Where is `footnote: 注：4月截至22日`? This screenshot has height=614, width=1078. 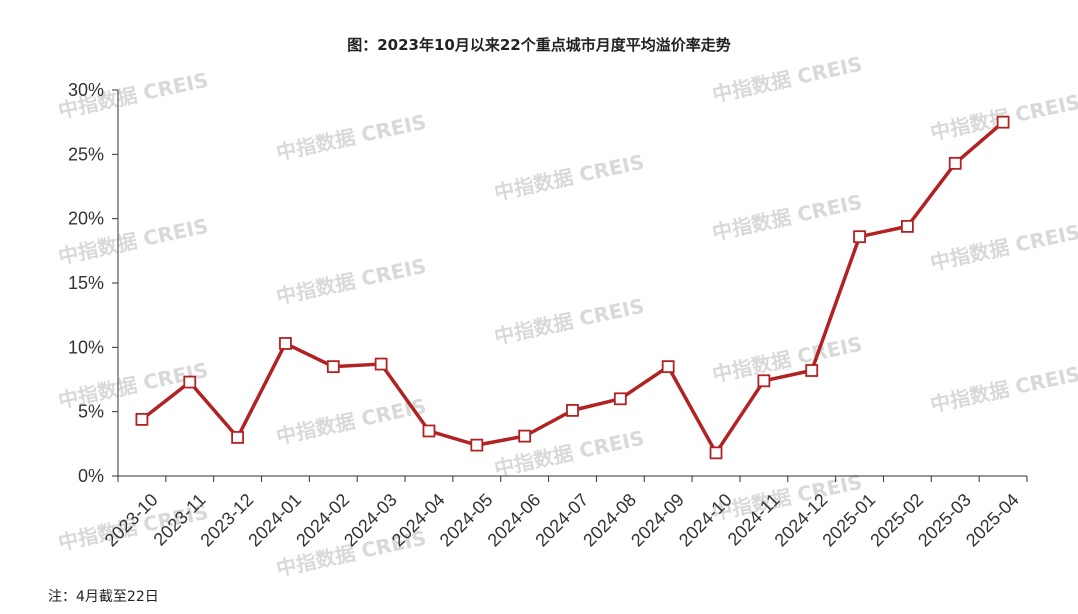
footnote: 注：4月截至22日 is located at coordinates (103, 597).